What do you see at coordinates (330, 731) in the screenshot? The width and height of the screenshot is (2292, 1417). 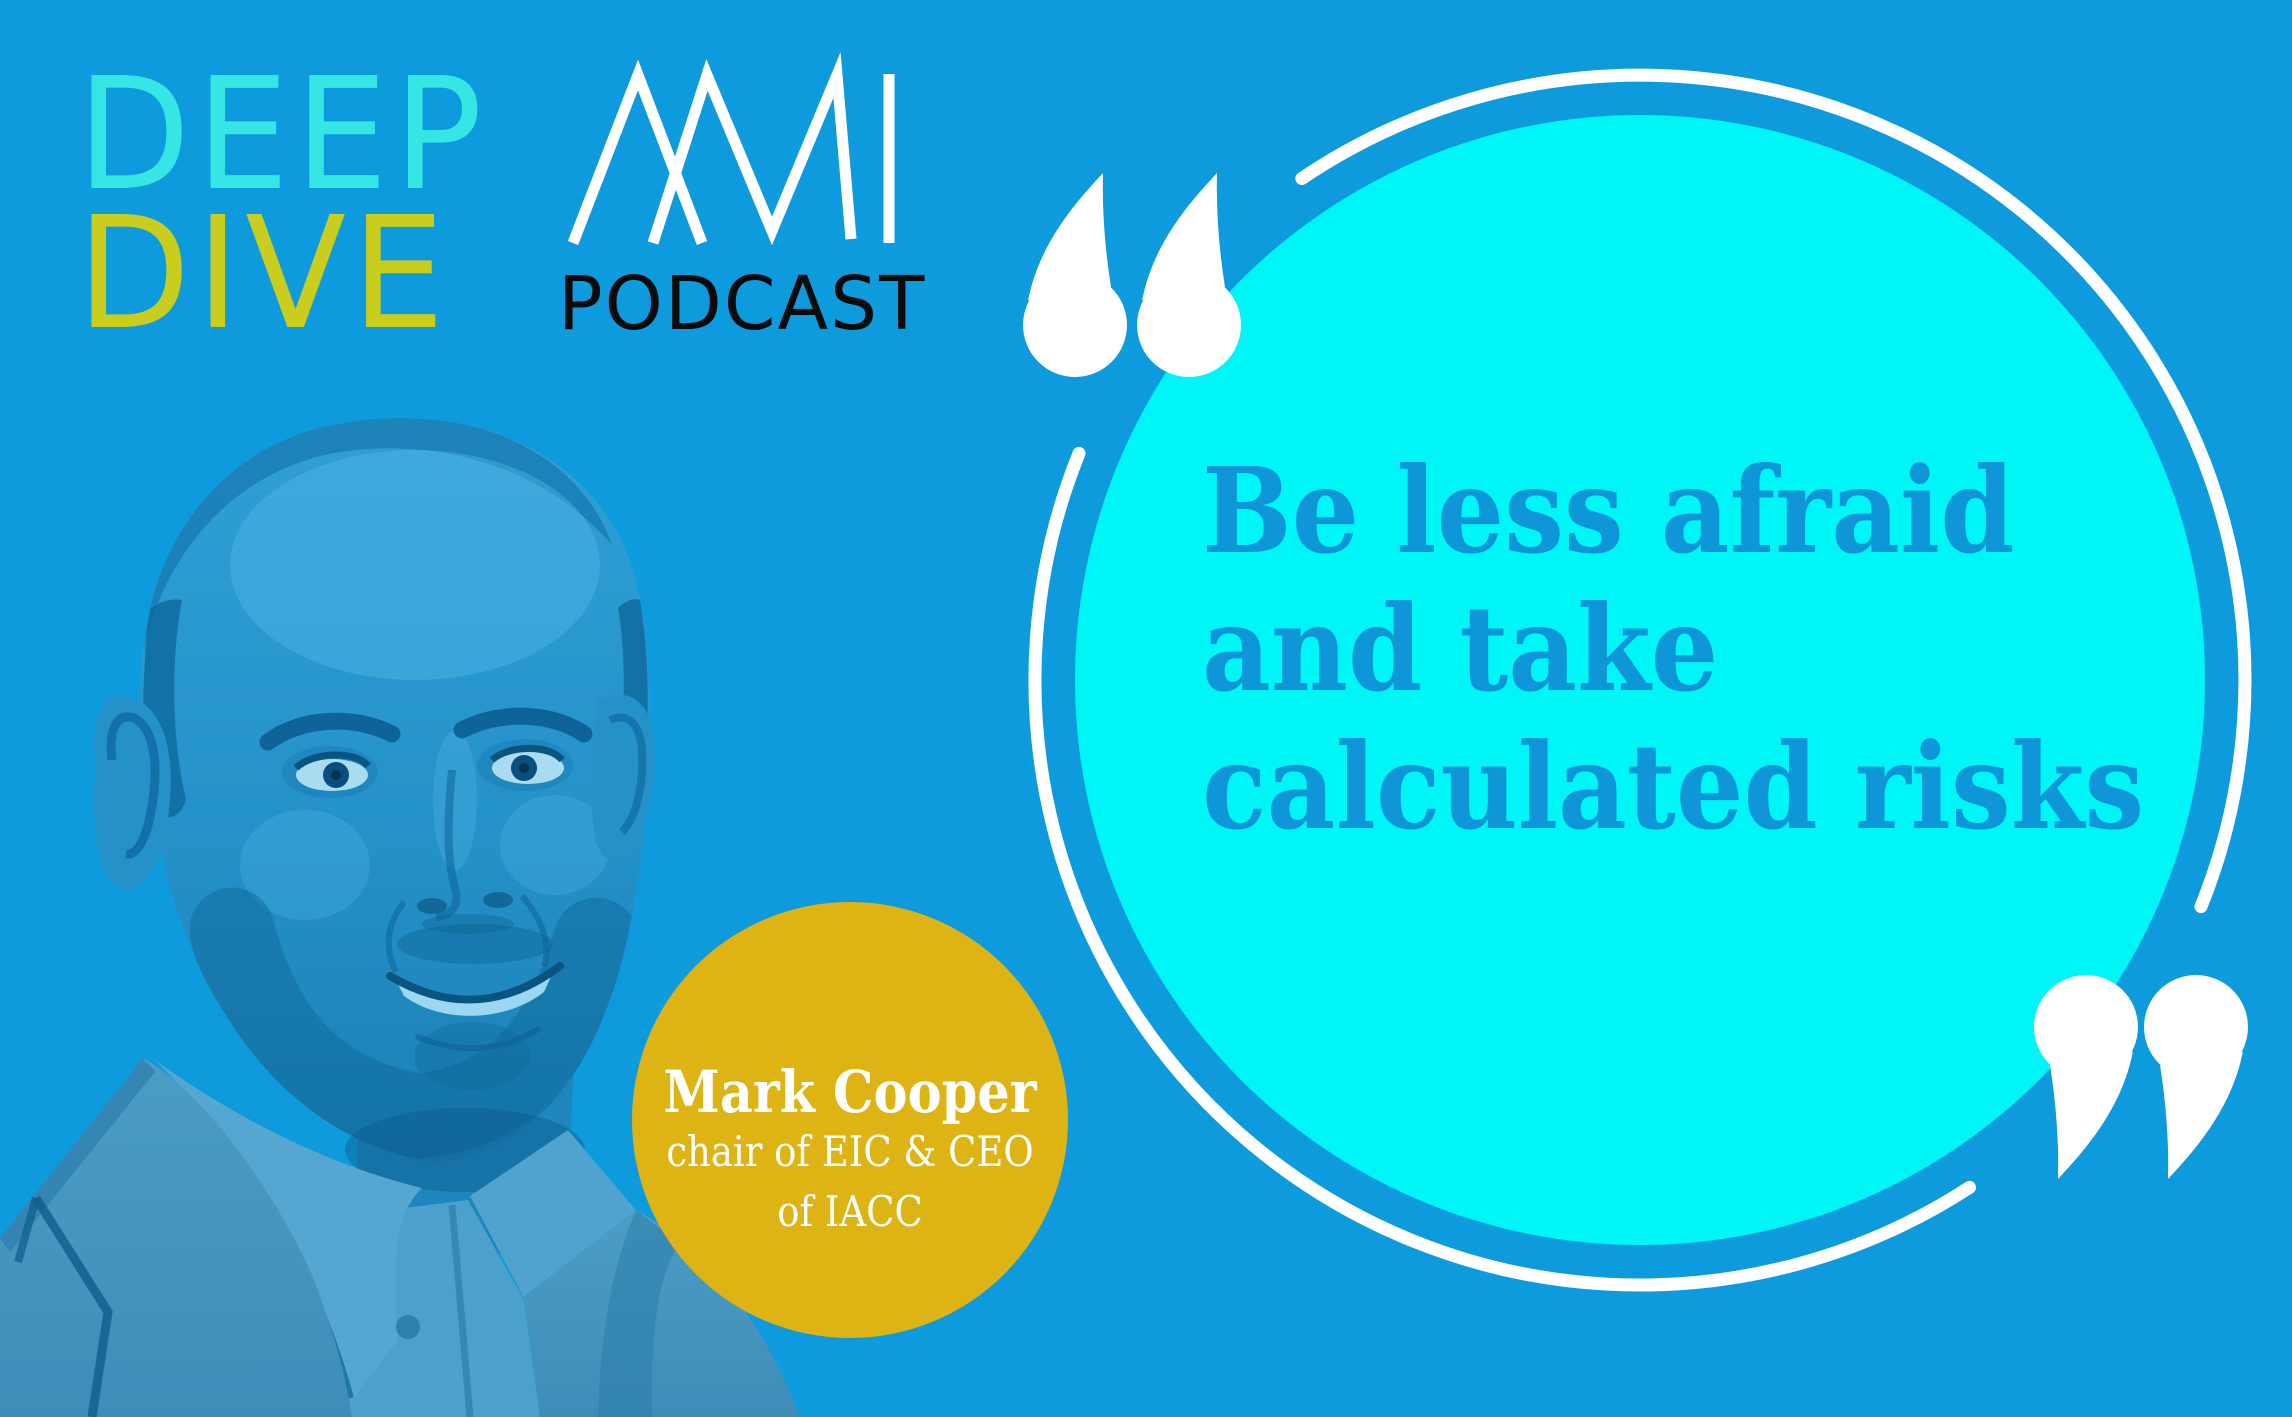 I see `portrait-left-eyebrow` at bounding box center [330, 731].